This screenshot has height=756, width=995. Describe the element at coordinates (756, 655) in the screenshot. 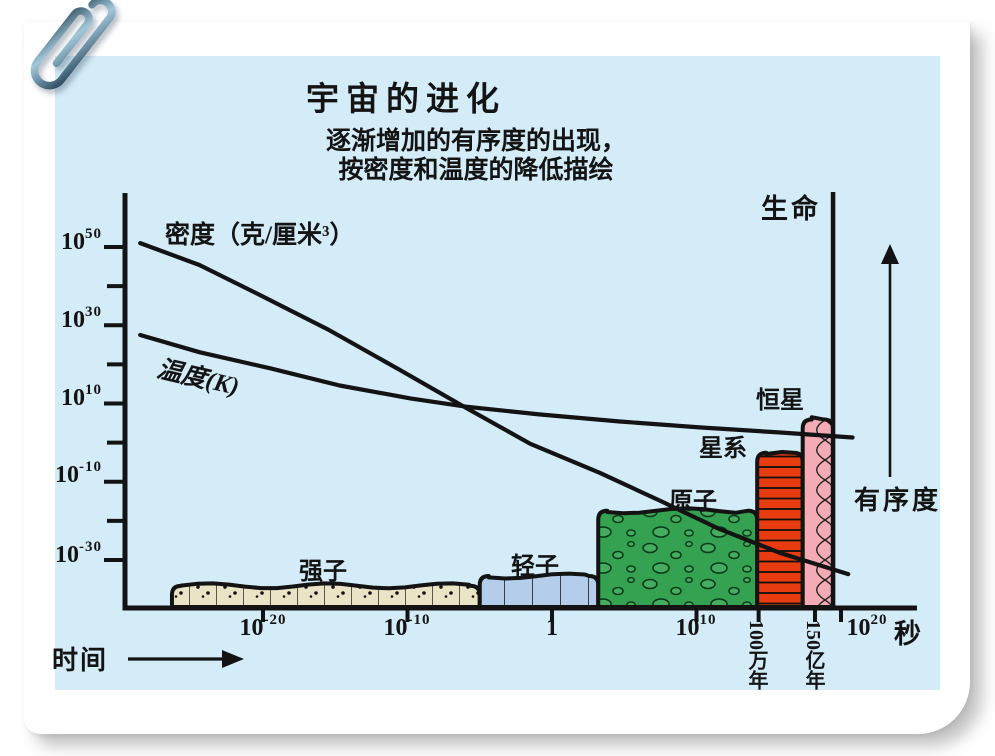

I see `time-mark-million-years: 100万年` at that location.